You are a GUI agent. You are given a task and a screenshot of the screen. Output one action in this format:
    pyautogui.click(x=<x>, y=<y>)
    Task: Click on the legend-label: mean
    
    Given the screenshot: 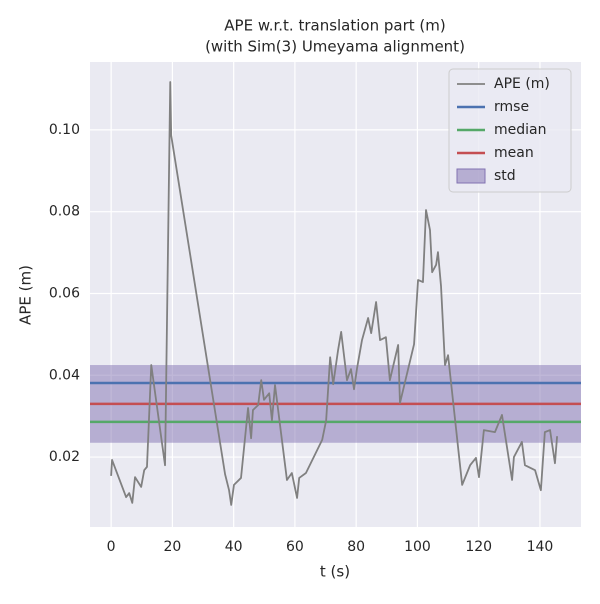 What is the action you would take?
    pyautogui.click(x=514, y=153)
    